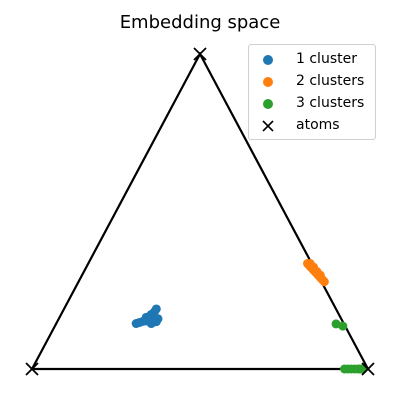  What do you see at coordinates (318, 125) in the screenshot?
I see `legend-label-atoms: atoms` at bounding box center [318, 125].